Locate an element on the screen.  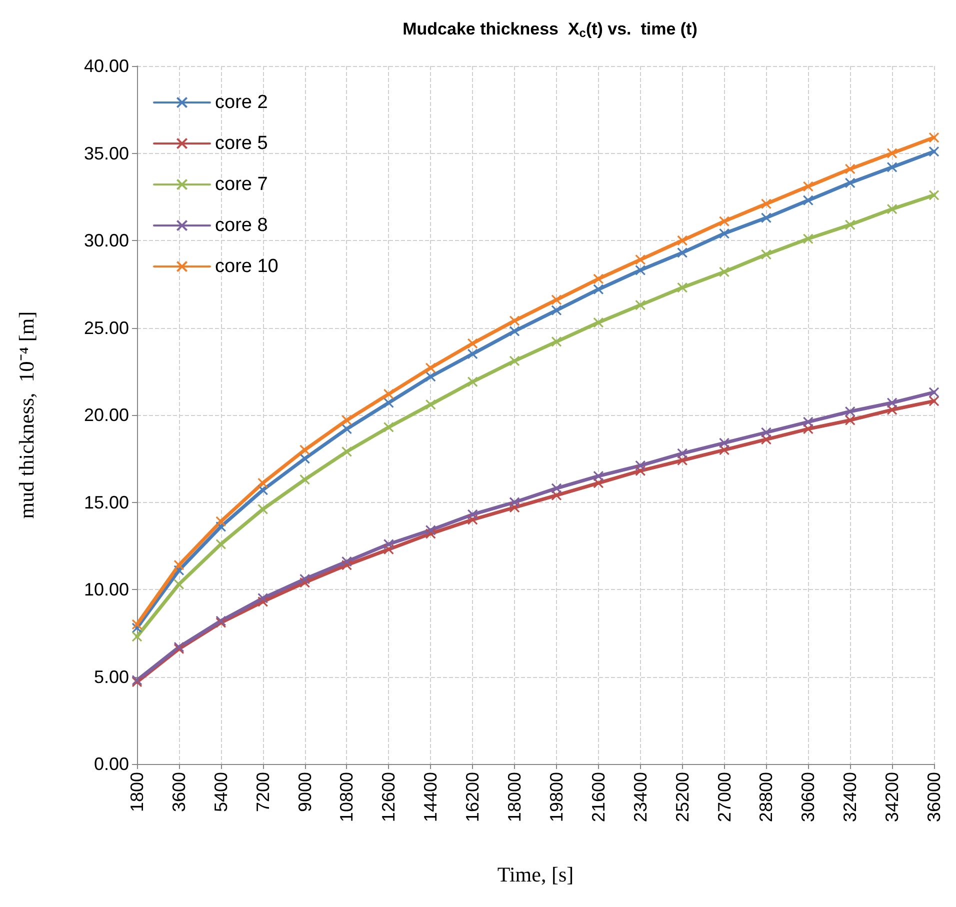
legend-label: core 10 is located at coordinates (246, 266).